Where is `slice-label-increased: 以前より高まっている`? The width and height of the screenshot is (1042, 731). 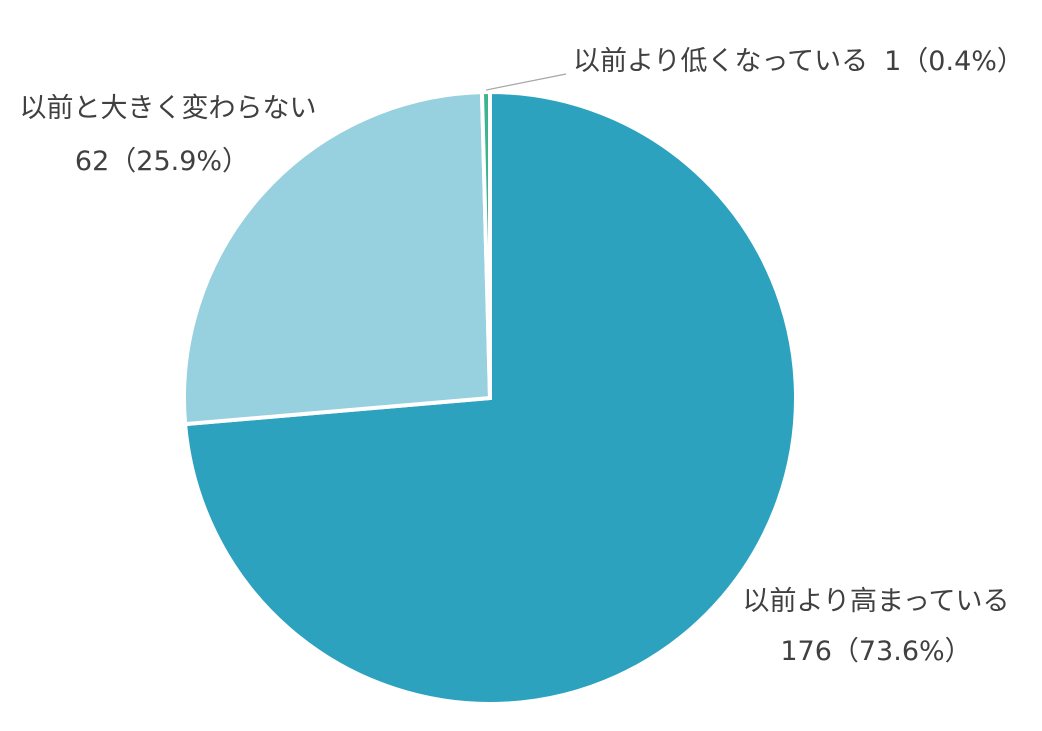 slice-label-increased: 以前より高まっている is located at coordinates (875, 601).